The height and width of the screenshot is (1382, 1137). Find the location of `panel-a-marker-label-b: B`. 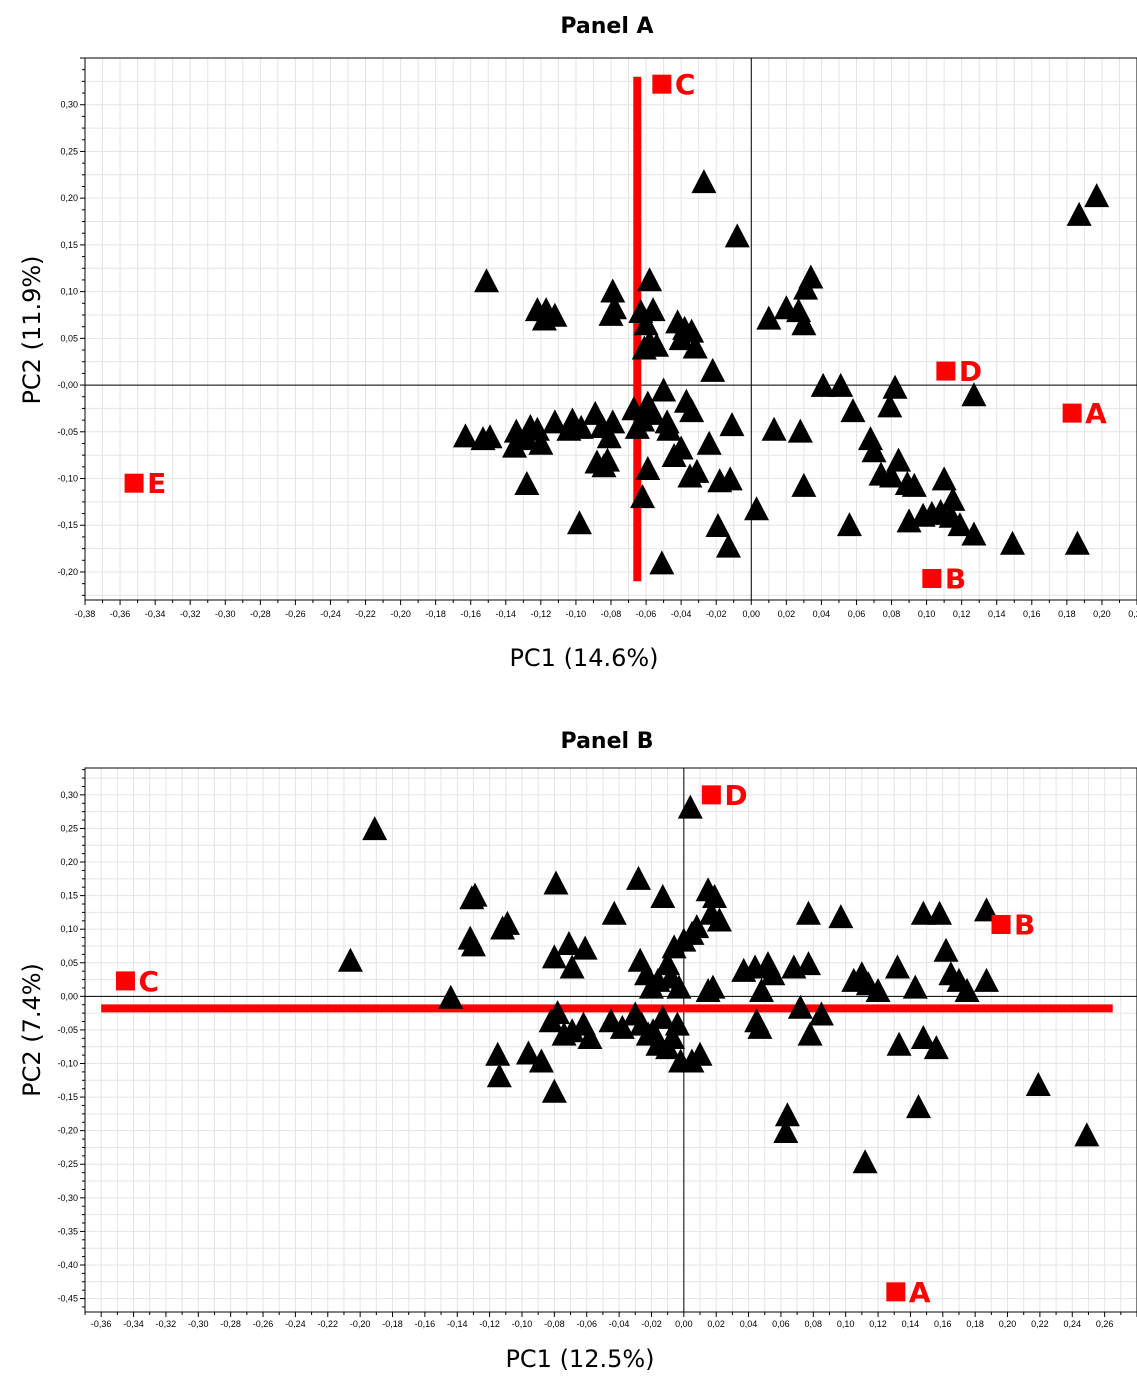

panel-a-marker-label-b: B is located at coordinates (955, 579).